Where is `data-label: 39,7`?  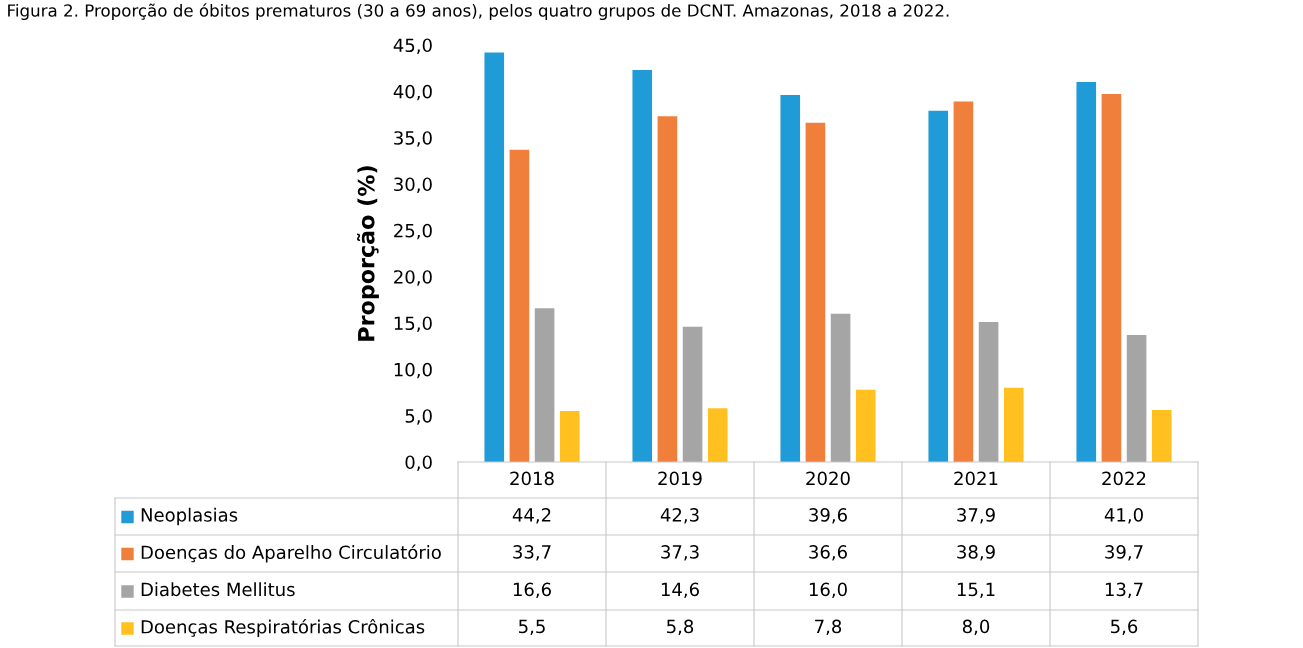
data-label: 39,7 is located at coordinates (1124, 553).